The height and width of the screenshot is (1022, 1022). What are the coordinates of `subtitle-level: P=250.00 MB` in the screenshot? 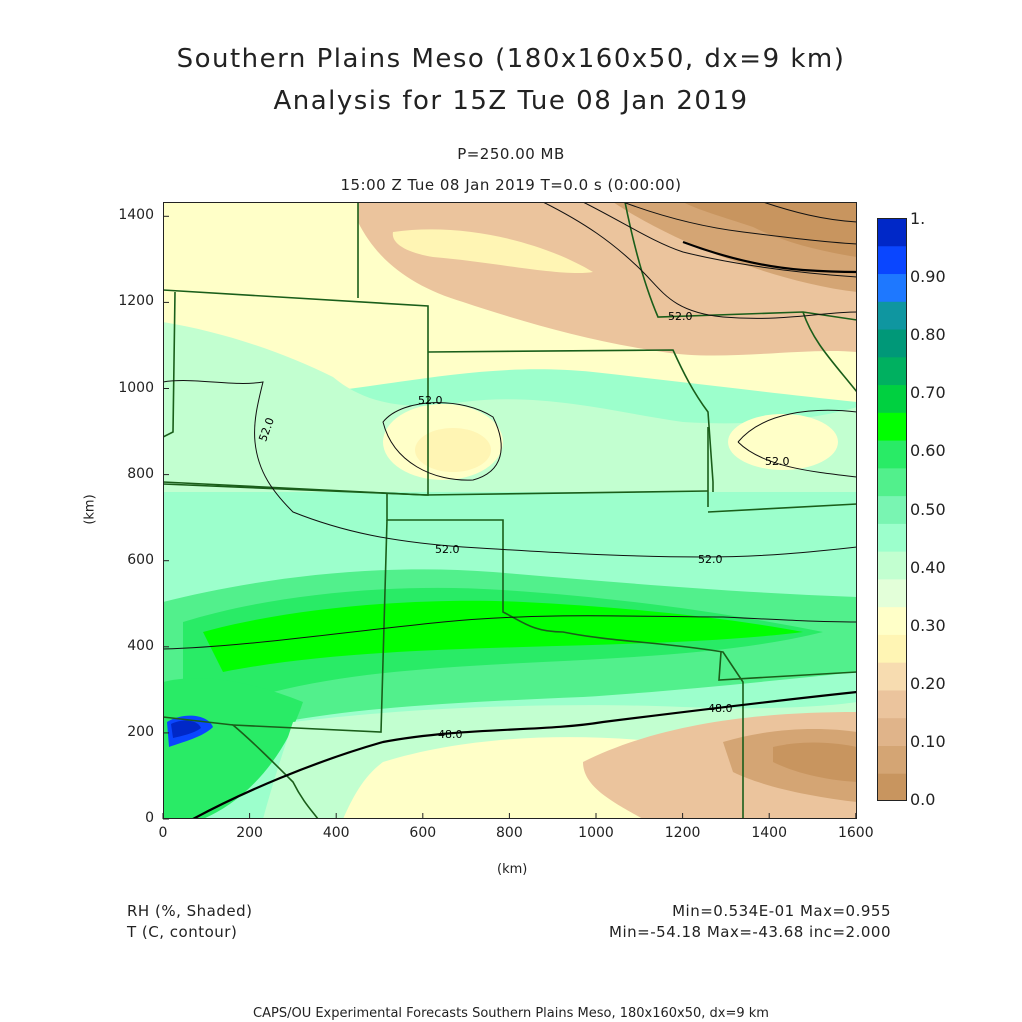 It's located at (511, 154).